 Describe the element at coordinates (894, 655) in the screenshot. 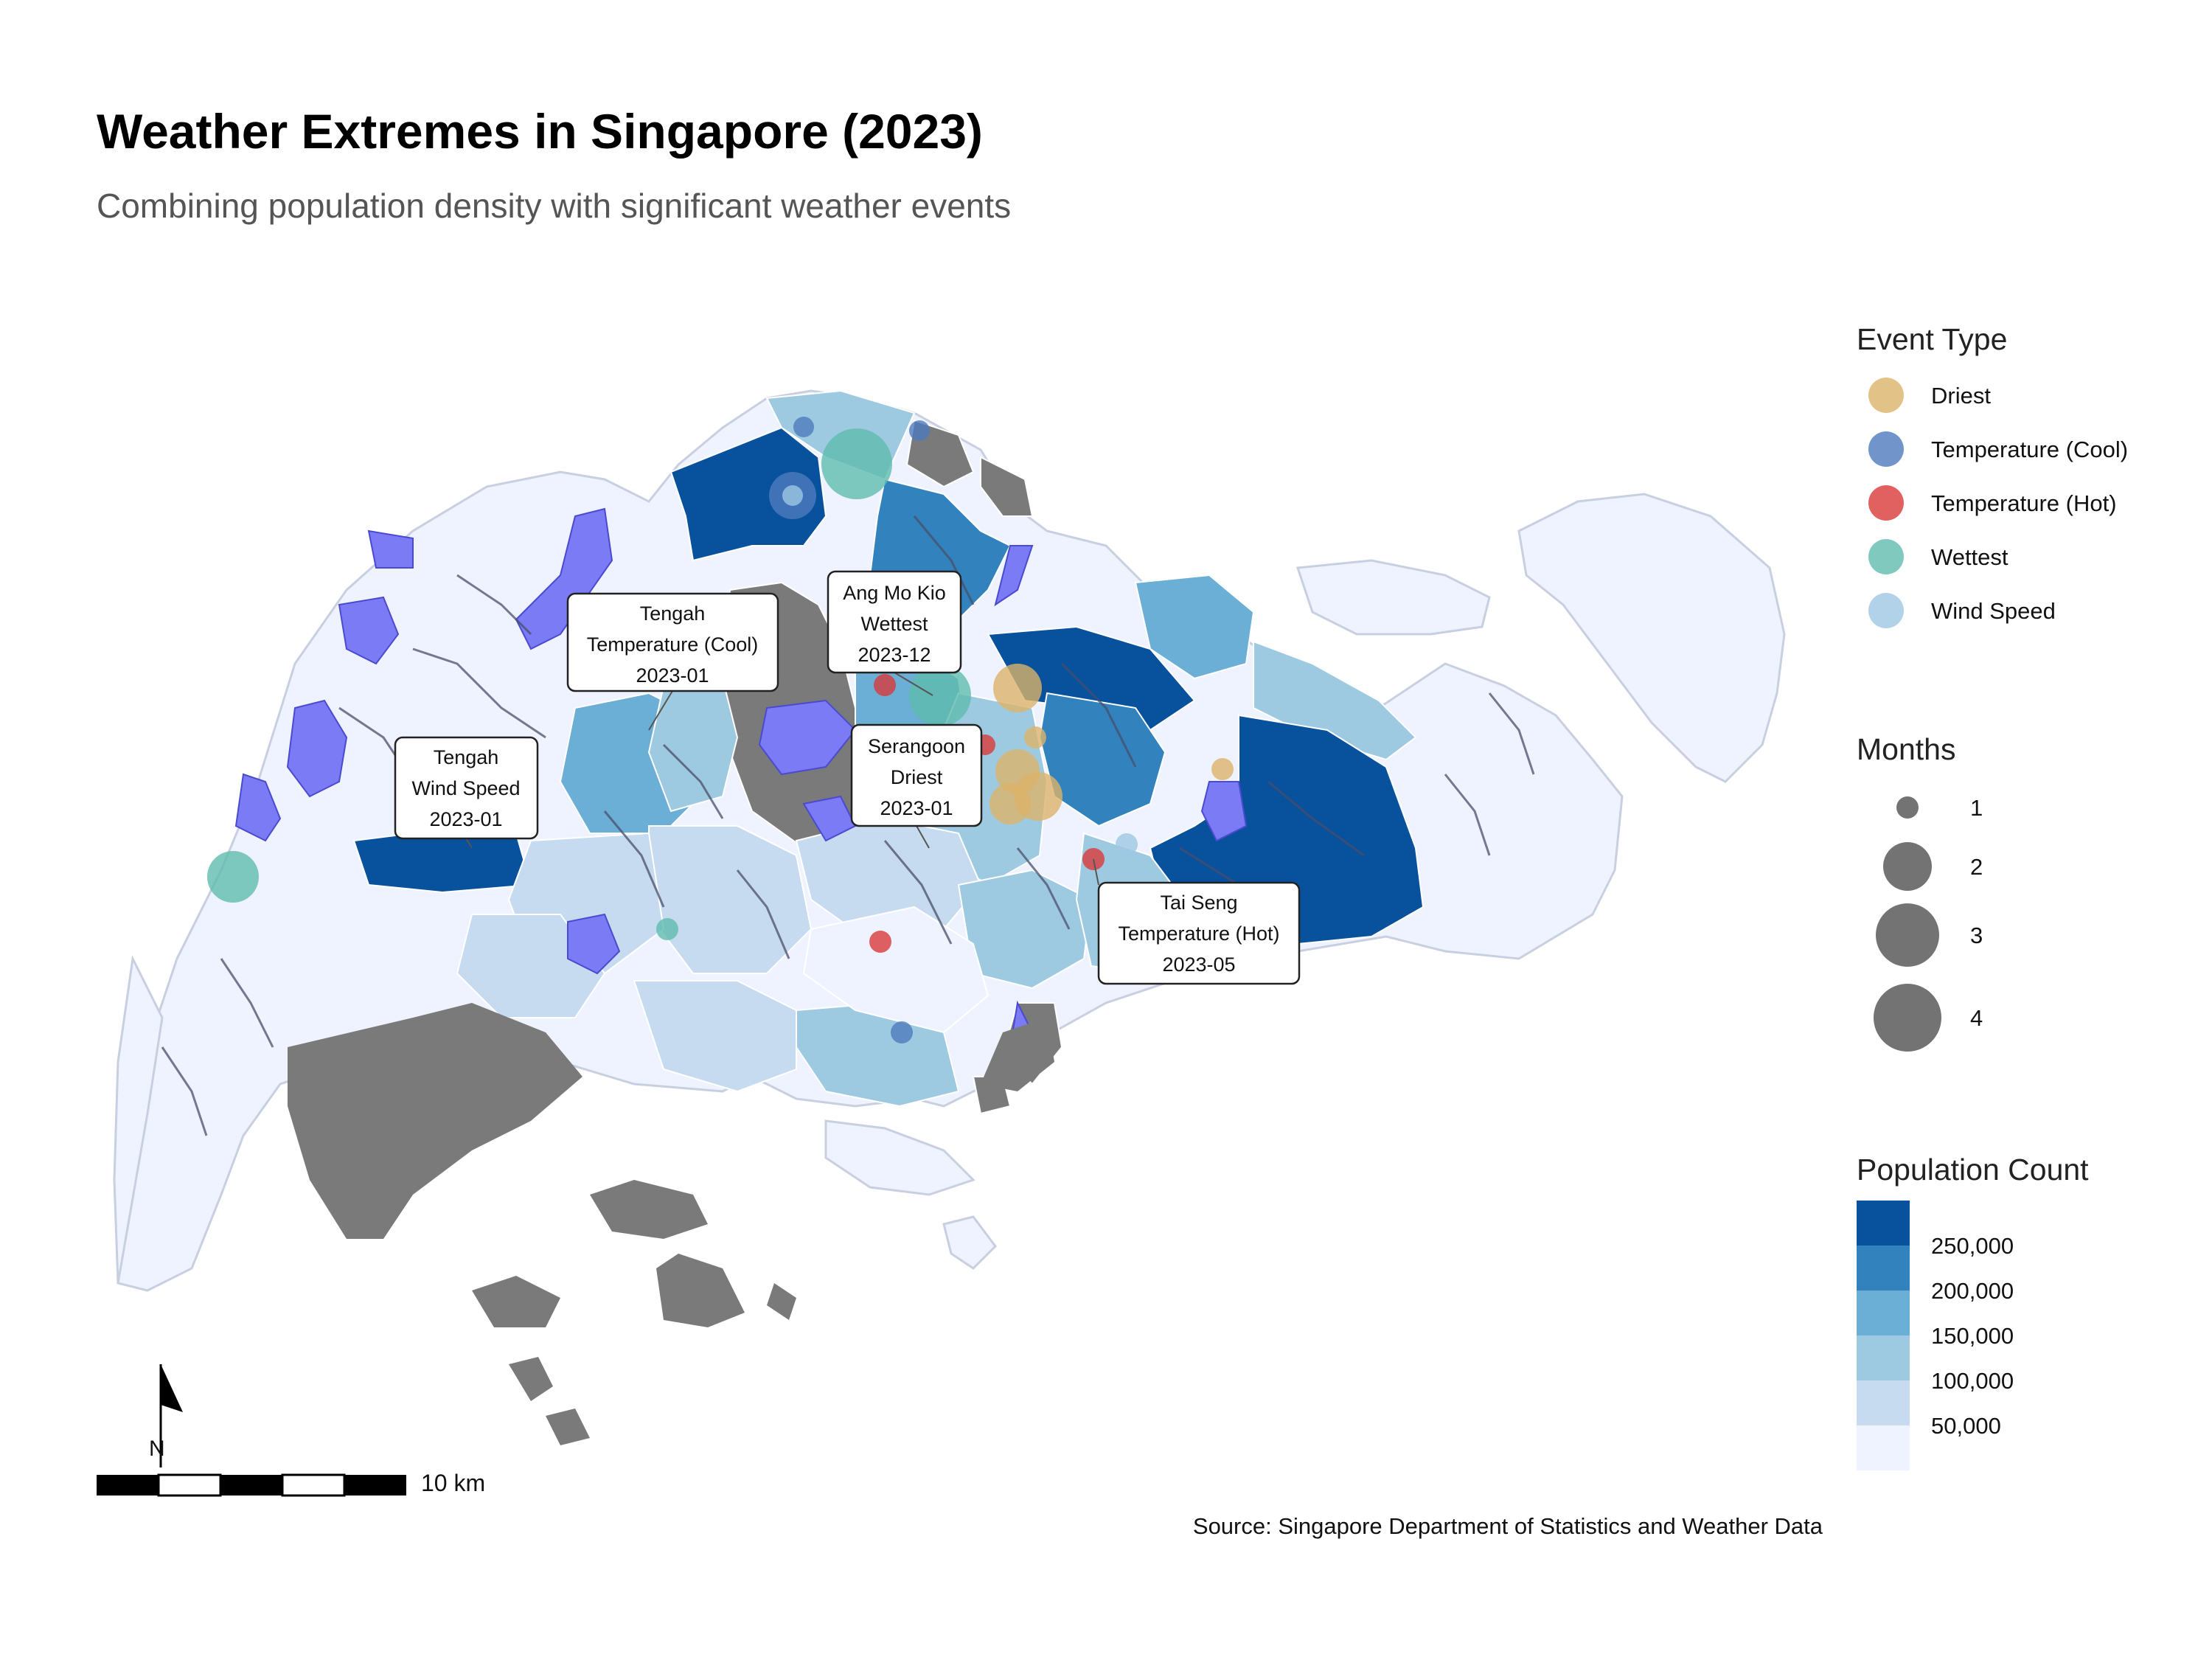

I see `callout-date: 2023-12` at that location.